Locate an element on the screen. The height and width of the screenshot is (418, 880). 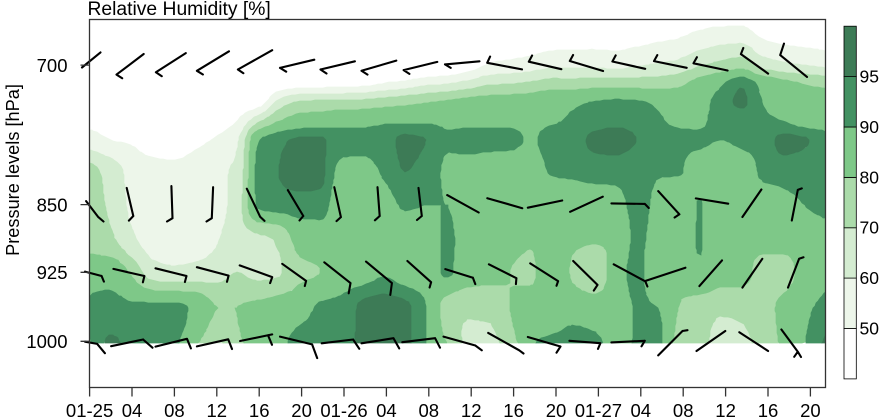
svg-text: 70 is located at coordinates (870, 228).